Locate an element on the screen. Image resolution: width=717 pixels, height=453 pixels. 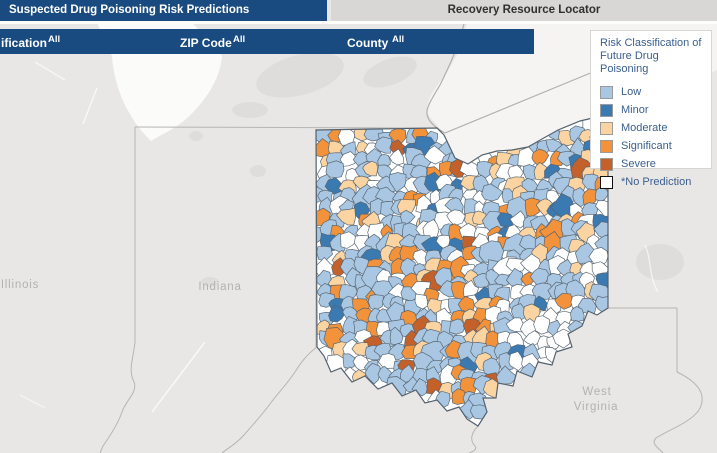
filter-county-label: County is located at coordinates (368, 43).